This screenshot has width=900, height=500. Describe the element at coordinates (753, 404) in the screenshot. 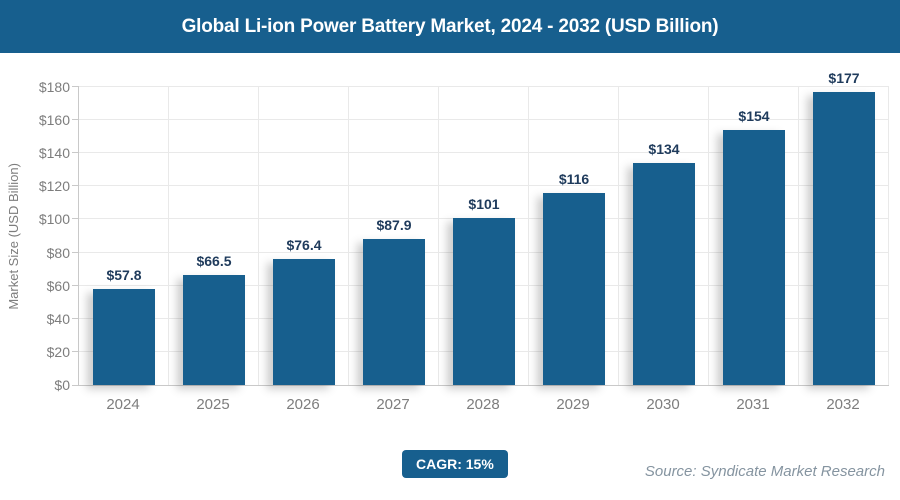

I see `x-tick-label: 2031` at that location.